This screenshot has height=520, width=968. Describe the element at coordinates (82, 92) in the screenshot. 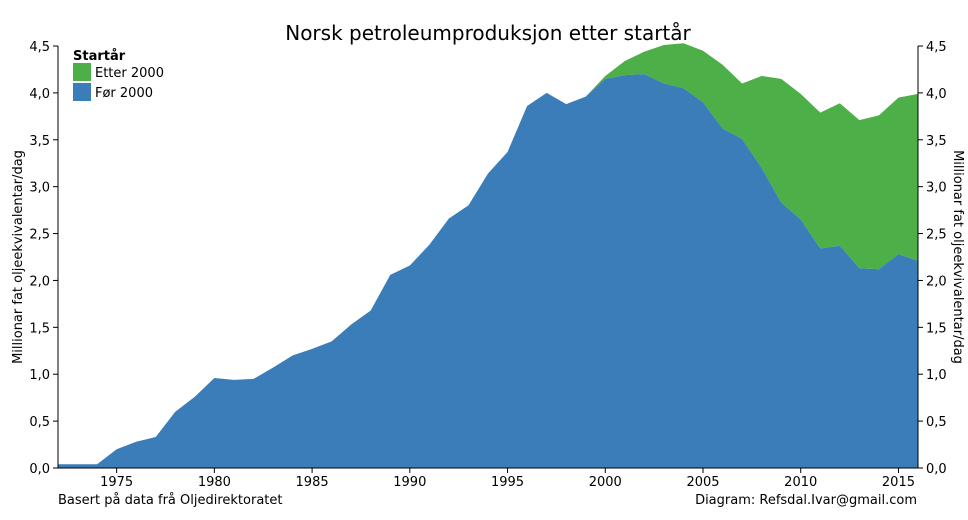

I see `legend-swatch-for-2000` at that location.